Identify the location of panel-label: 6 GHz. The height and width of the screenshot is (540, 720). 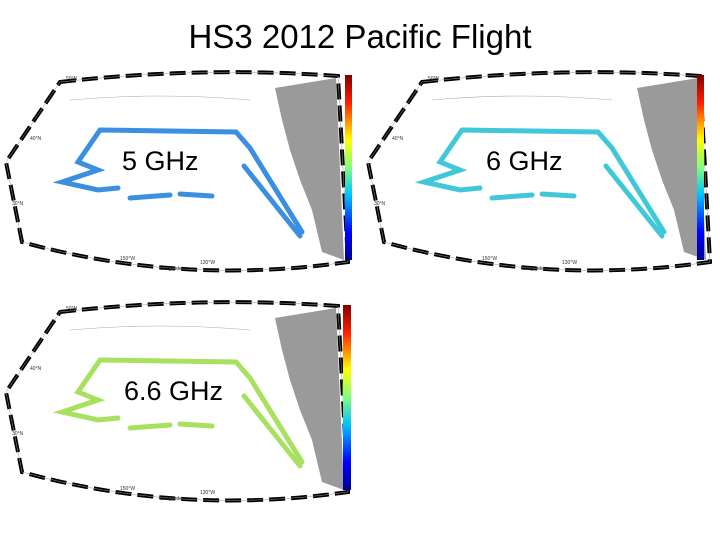
(524, 161).